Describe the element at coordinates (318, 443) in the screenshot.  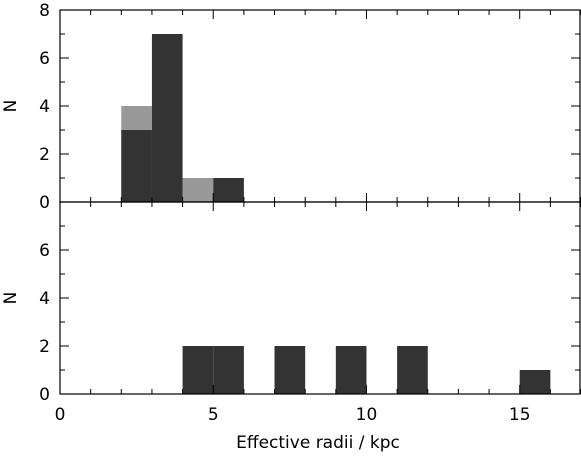
I see `x-axis-title: Effective radii / kpc` at that location.